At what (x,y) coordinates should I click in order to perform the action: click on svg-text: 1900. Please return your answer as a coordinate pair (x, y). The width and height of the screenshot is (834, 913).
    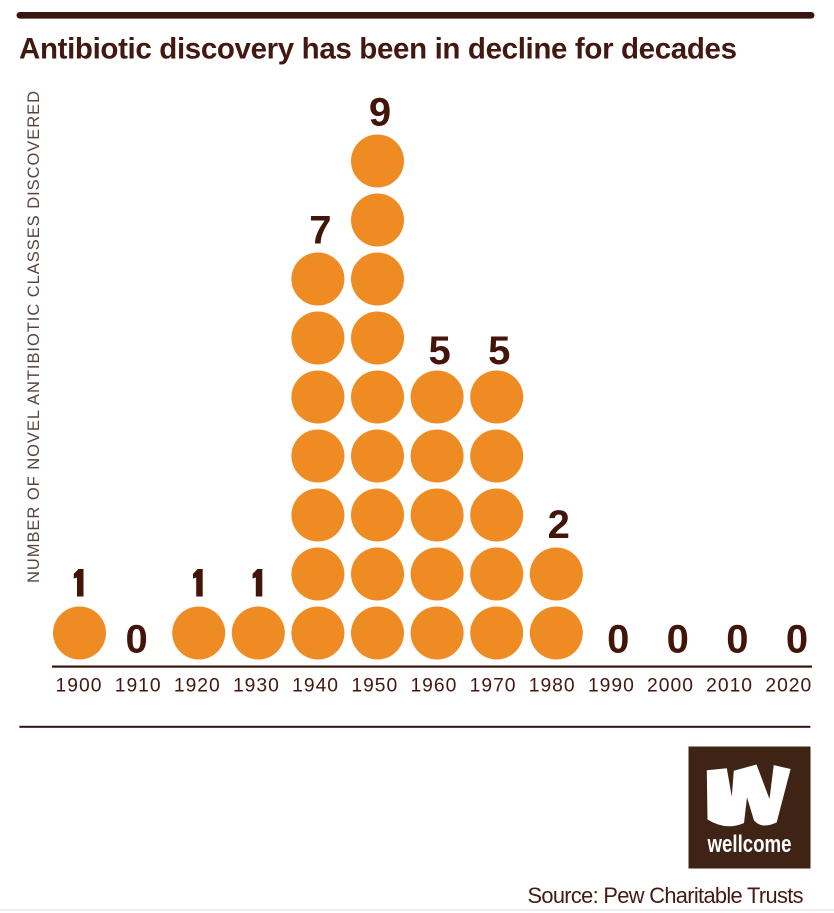
    Looking at the image, I should click on (79, 685).